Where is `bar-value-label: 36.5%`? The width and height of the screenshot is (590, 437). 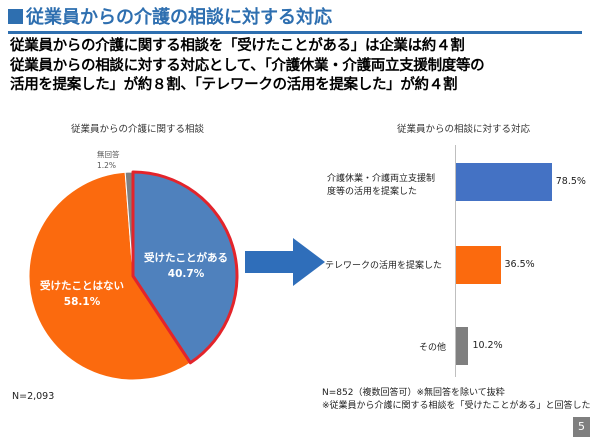
bar-value-label: 36.5% is located at coordinates (519, 264).